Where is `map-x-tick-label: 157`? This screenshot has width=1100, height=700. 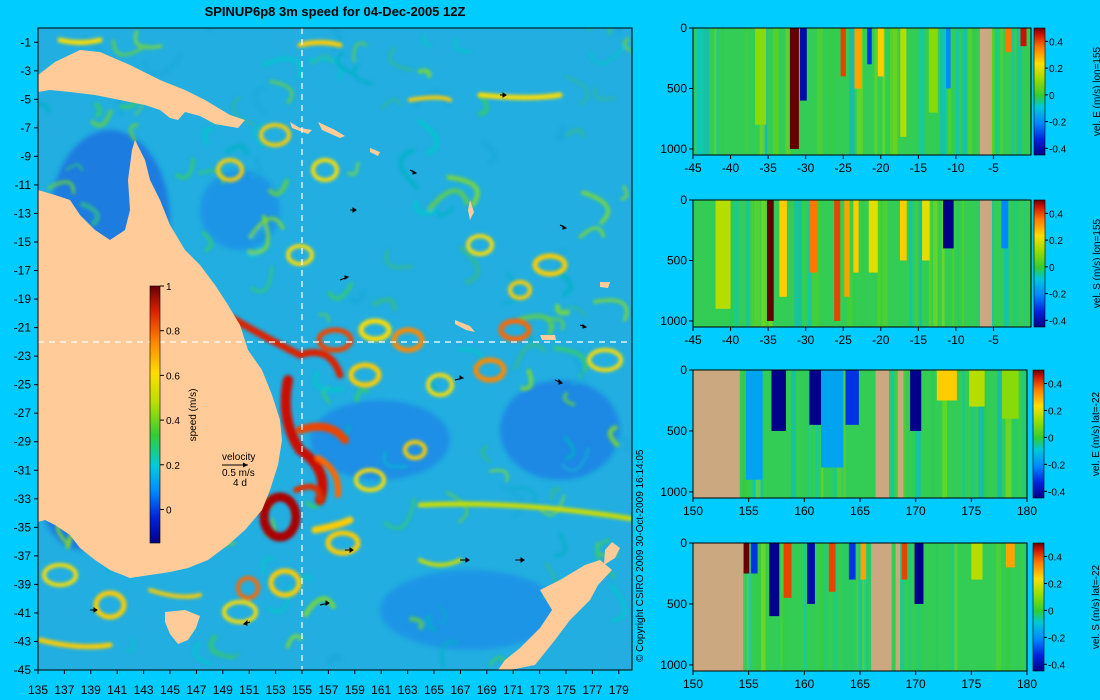 map-x-tick-label: 157 is located at coordinates (328, 690).